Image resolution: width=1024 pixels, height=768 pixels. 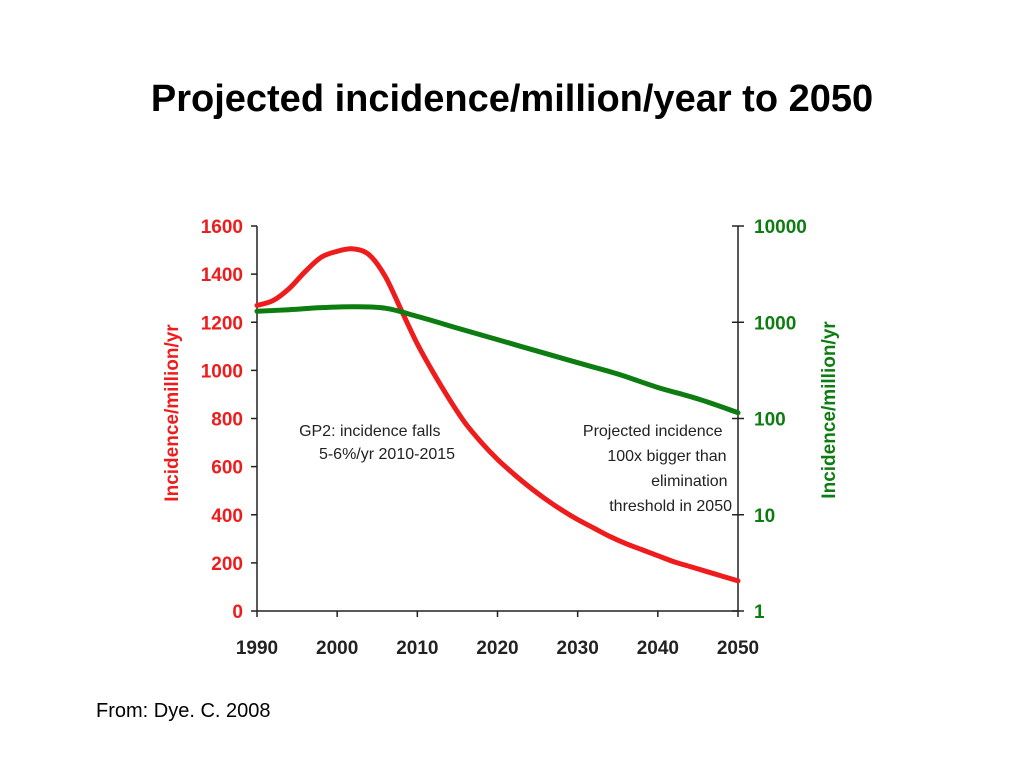 I want to click on left-y-tick-label: 600, so click(x=227, y=468).